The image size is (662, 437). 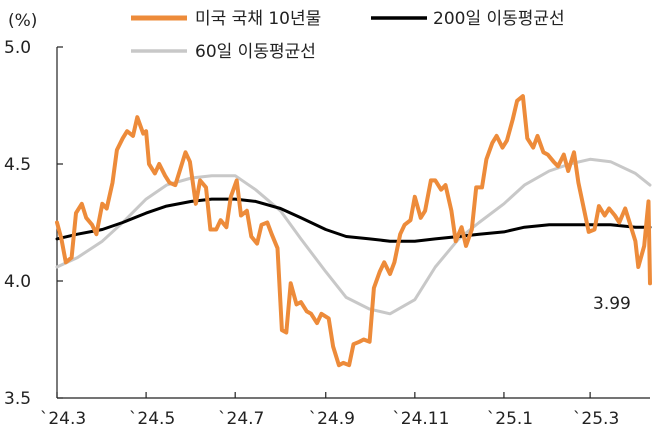 I want to click on x-tick-label: `24.3, so click(x=63, y=419).